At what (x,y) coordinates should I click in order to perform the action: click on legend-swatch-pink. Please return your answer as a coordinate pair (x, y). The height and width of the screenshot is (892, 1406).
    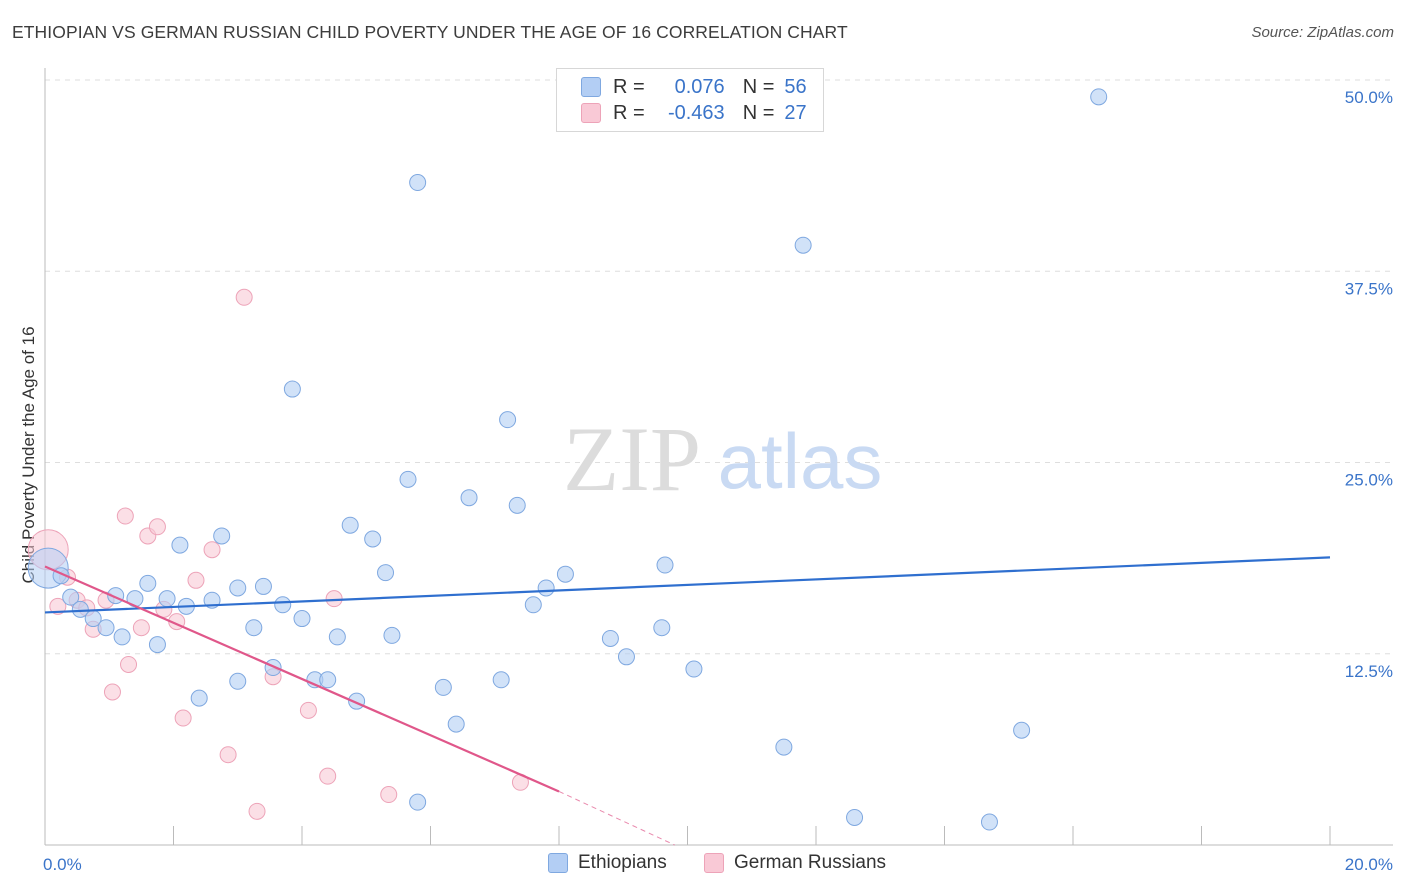
    Looking at the image, I should click on (591, 113).